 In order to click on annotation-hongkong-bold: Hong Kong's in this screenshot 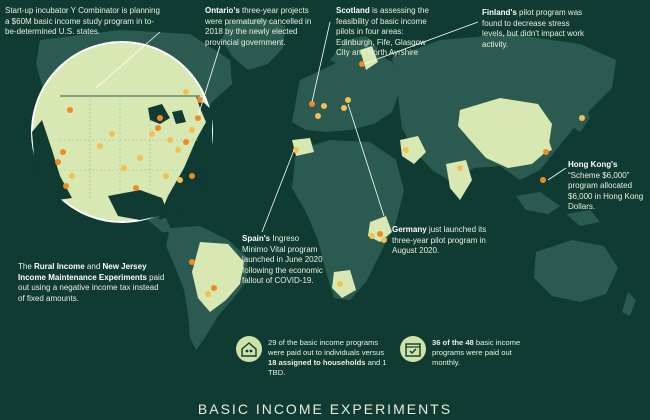, I will do `click(593, 164)`.